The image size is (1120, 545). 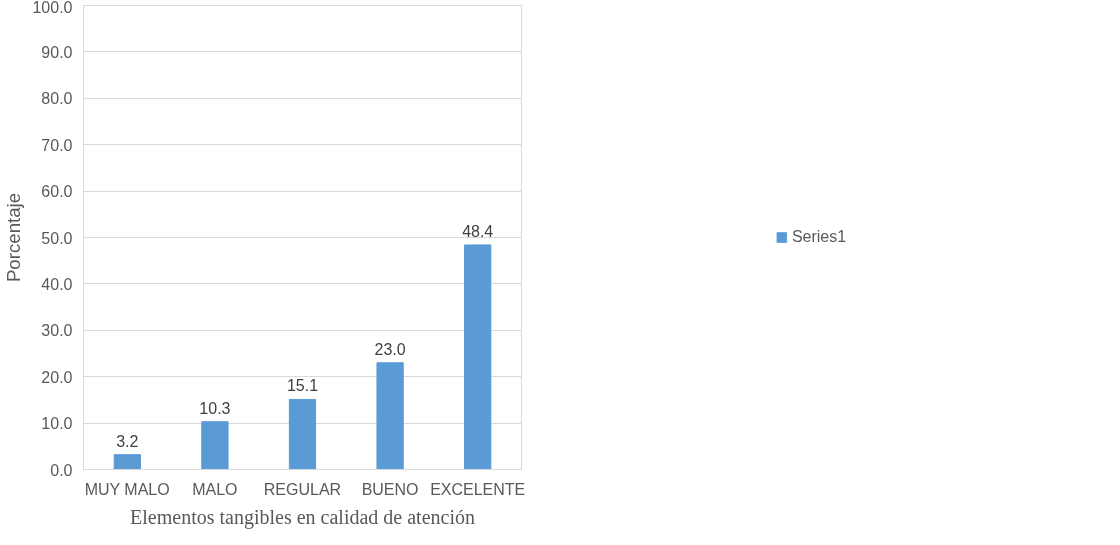 What do you see at coordinates (215, 408) in the screenshot?
I see `text: 10.3` at bounding box center [215, 408].